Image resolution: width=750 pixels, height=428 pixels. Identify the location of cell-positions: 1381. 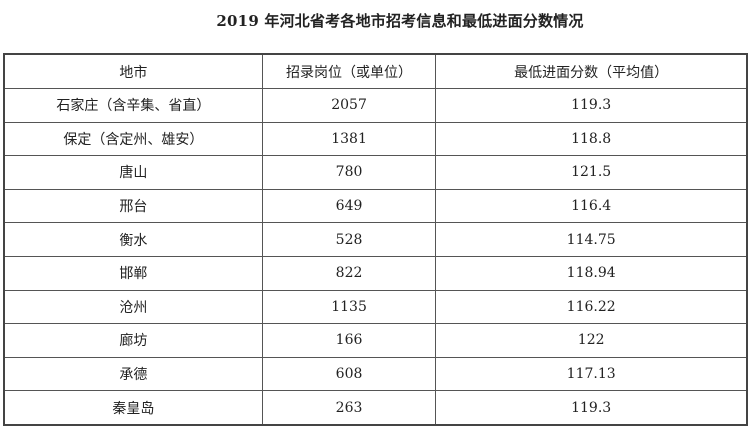
(349, 139).